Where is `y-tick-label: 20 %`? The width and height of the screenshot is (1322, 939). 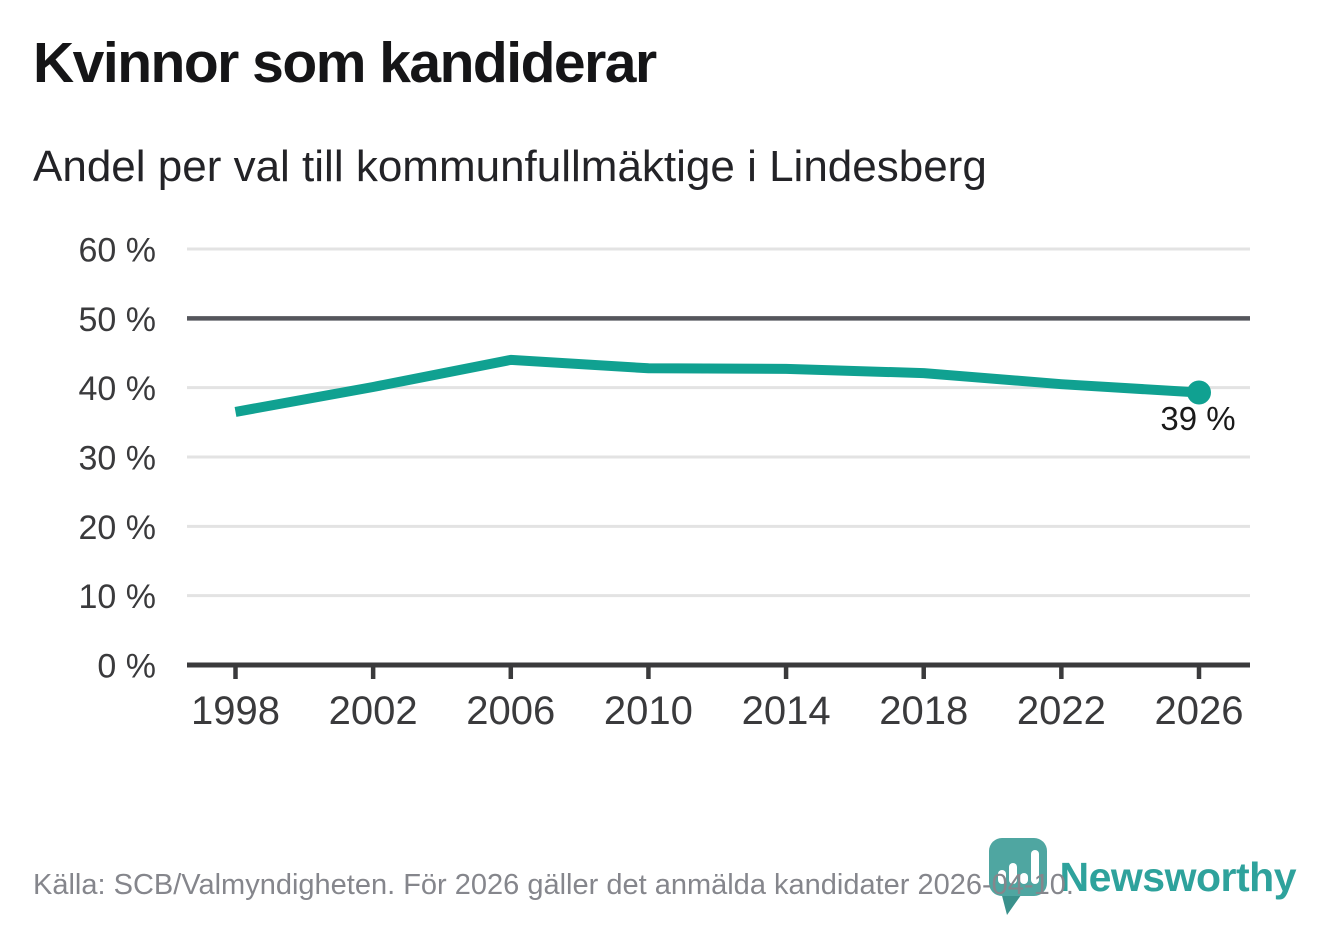 y-tick-label: 20 % is located at coordinates (118, 528).